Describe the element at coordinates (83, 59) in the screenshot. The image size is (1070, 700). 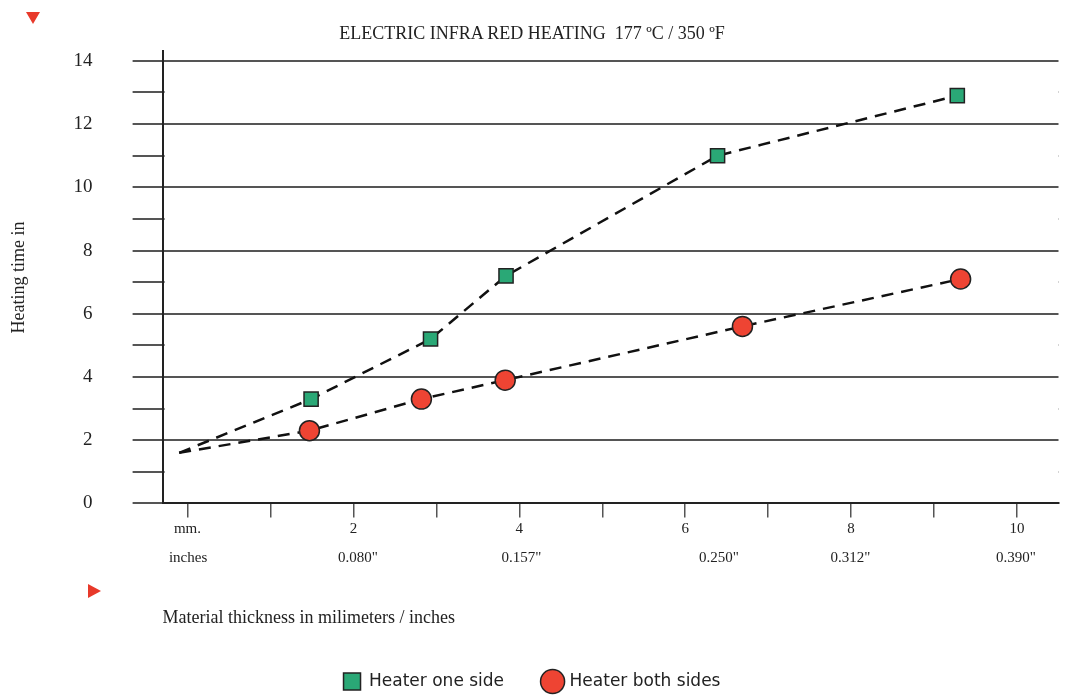
I see `y-tick-label: 14` at that location.